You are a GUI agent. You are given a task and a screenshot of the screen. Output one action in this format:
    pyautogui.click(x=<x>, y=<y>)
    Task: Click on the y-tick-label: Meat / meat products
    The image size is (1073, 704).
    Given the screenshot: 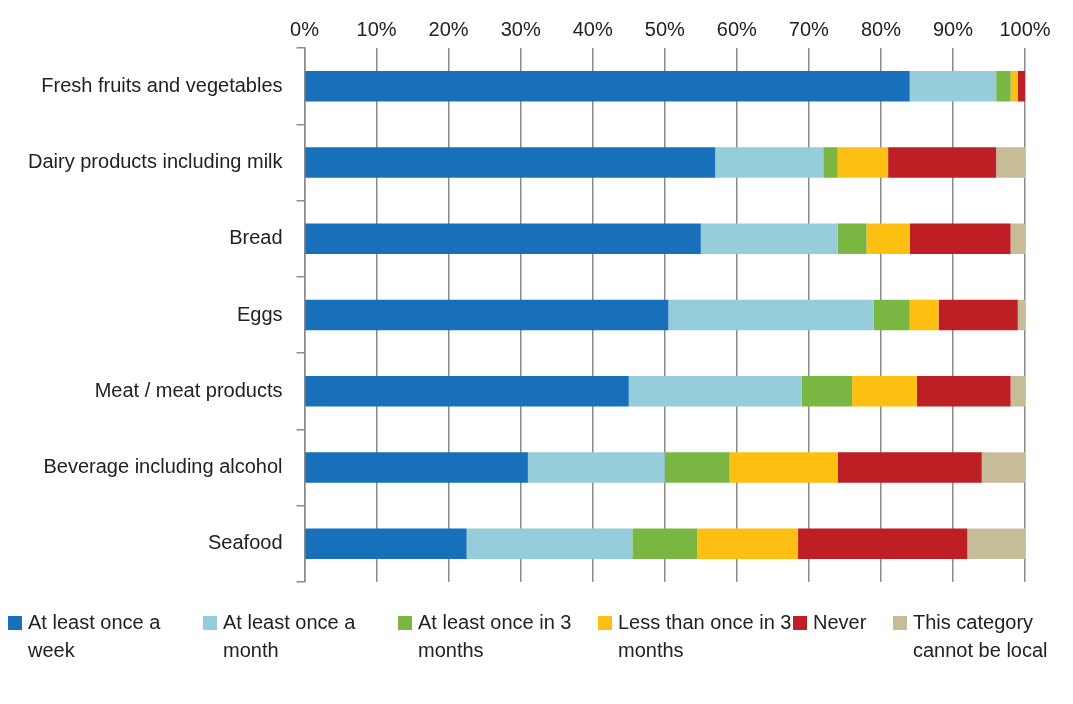 What is the action you would take?
    pyautogui.click(x=188, y=389)
    